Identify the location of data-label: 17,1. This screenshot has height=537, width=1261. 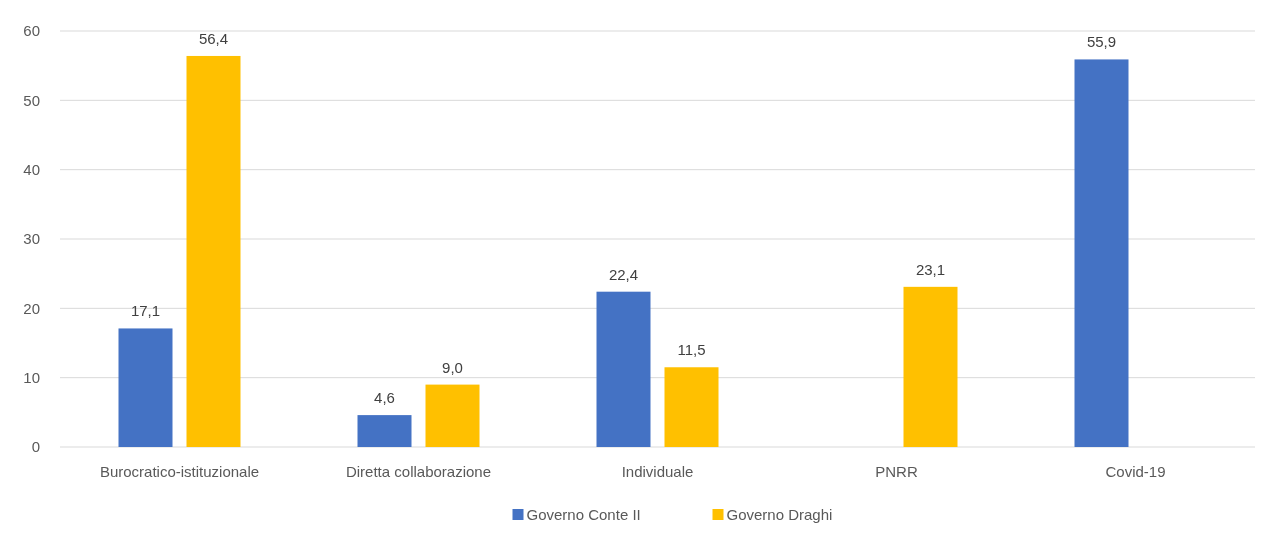
(145, 311).